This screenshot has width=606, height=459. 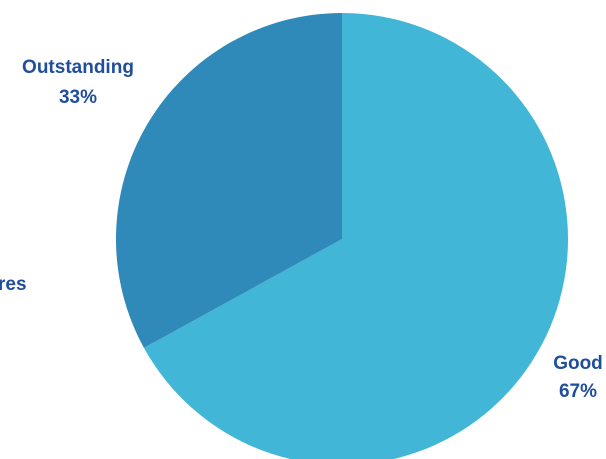 I want to click on slice-label-good-name: Good, so click(x=578, y=363).